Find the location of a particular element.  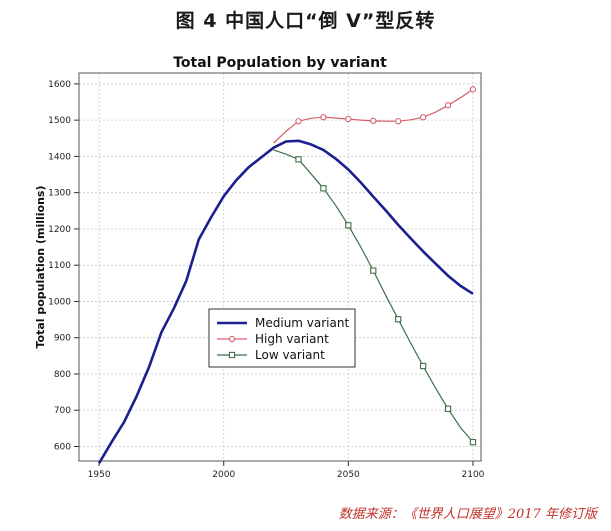

x-tick-label: 1950 is located at coordinates (99, 475).